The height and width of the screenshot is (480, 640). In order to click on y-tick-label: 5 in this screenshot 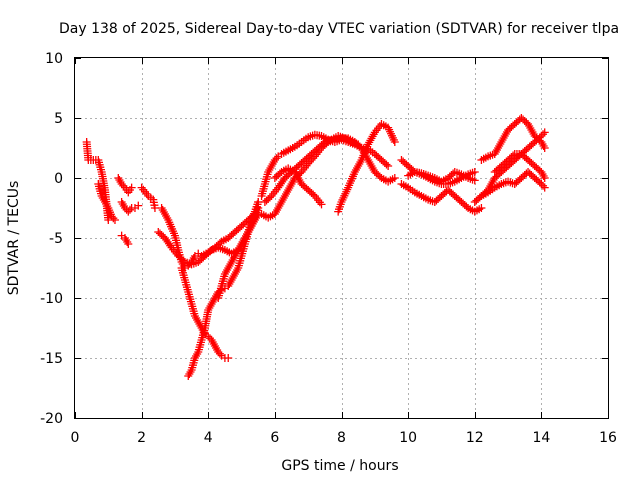, I will do `click(58, 119)`.